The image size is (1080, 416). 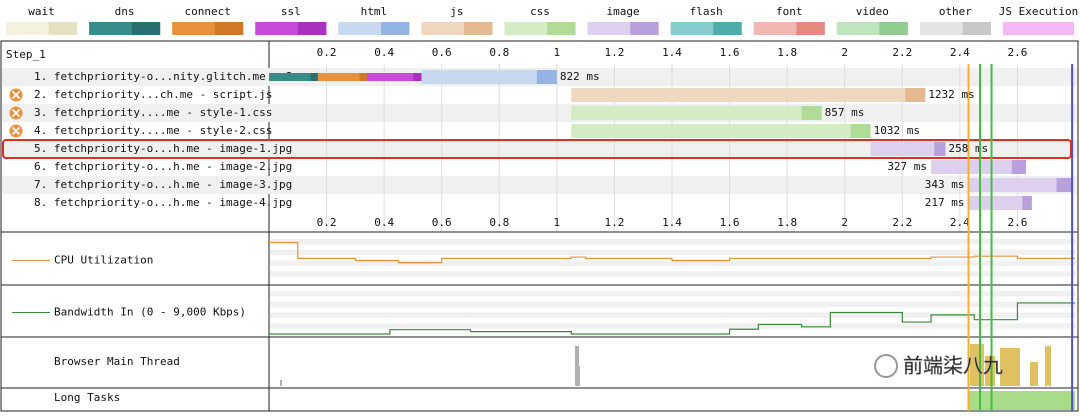 What do you see at coordinates (117, 361) in the screenshot?
I see `main-thread-label: Browser Main Thread` at bounding box center [117, 361].